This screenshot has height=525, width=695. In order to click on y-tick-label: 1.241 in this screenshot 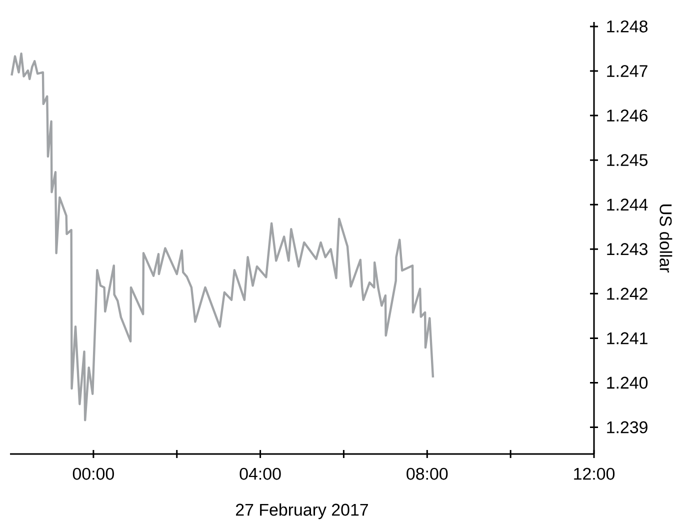, I will do `click(627, 338)`.